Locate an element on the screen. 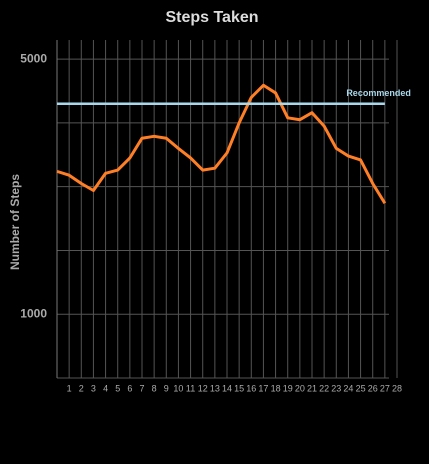  x-tick-label: 4 is located at coordinates (105, 388).